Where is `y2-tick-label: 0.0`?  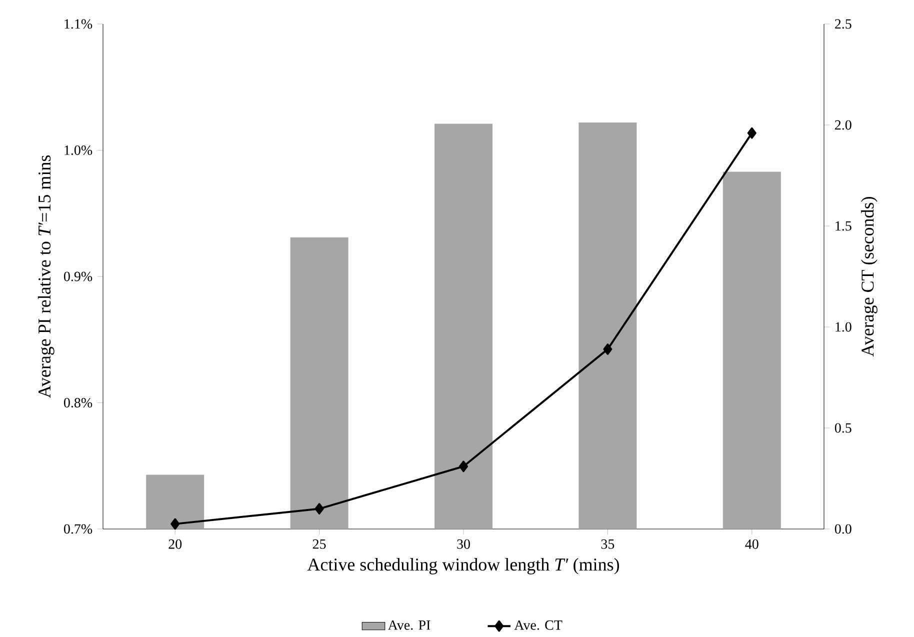 y2-tick-label: 0.0 is located at coordinates (843, 529).